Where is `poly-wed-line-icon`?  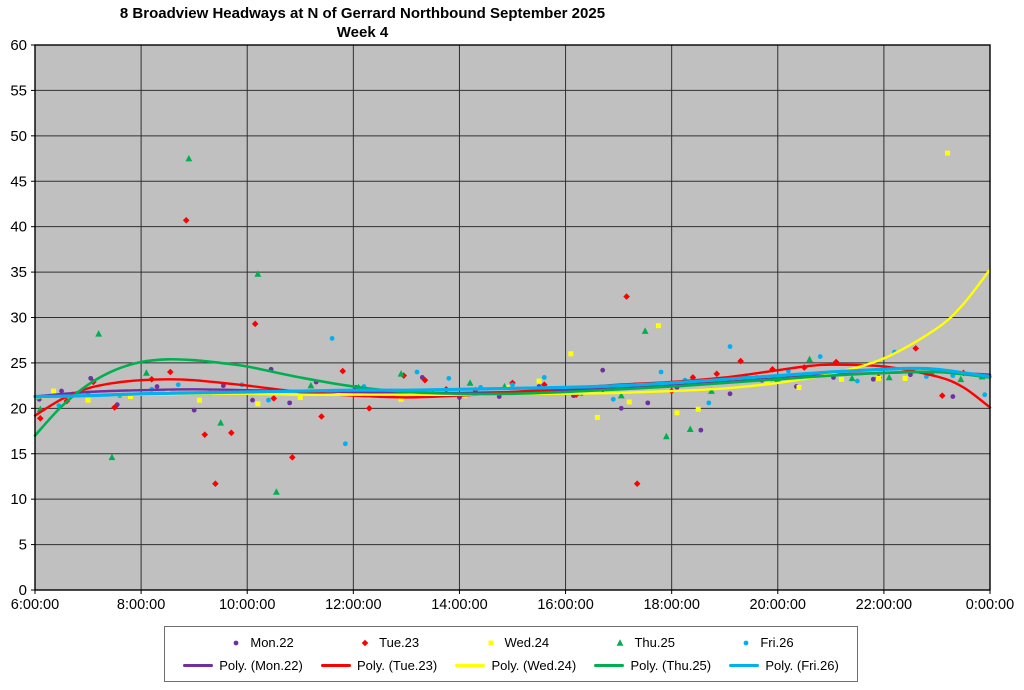
poly-wed-line-icon is located at coordinates (470, 665).